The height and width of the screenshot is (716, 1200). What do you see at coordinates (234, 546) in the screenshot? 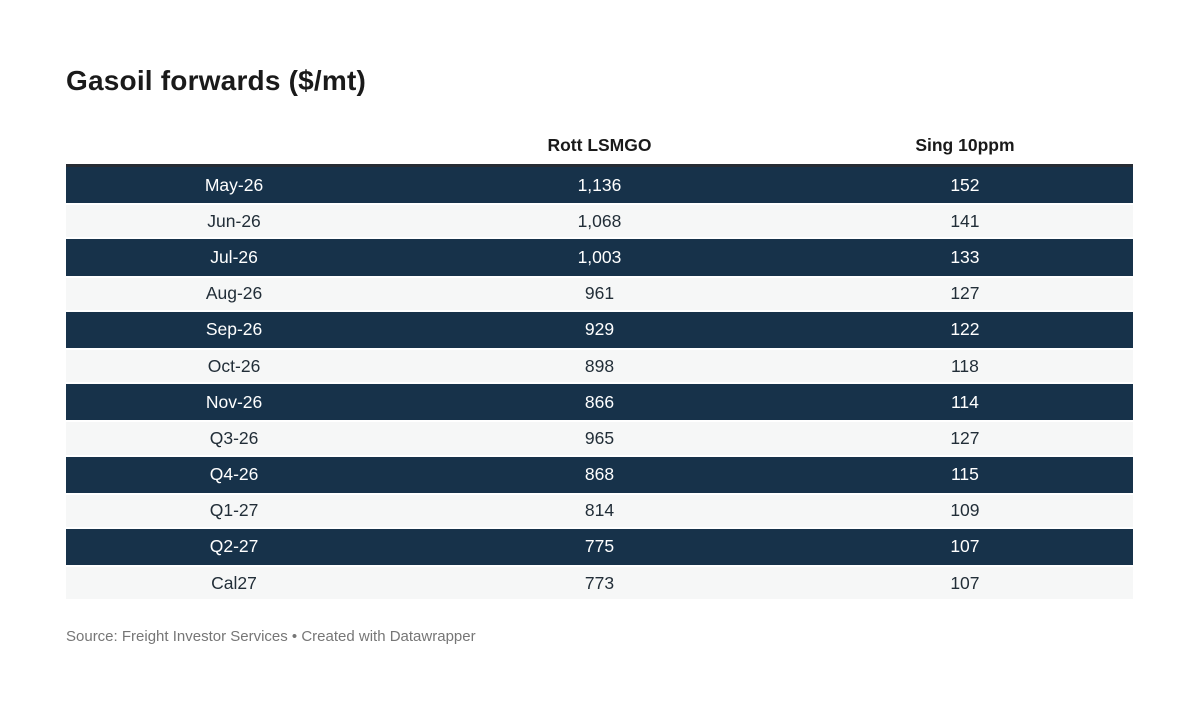
I see `period-cell: Q2-27` at bounding box center [234, 546].